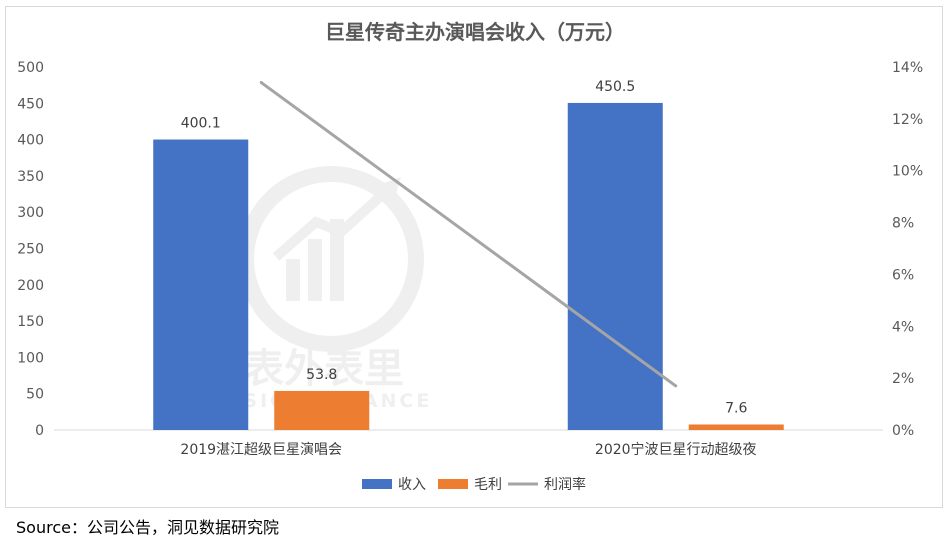  I want to click on bar-data-label: 53.8, so click(321, 375).